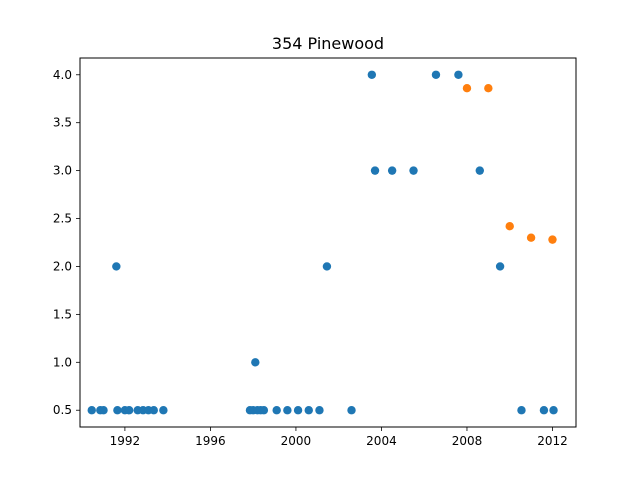 The height and width of the screenshot is (480, 640). Describe the element at coordinates (62, 171) in the screenshot. I see `y-tick-label: 3.0` at that location.